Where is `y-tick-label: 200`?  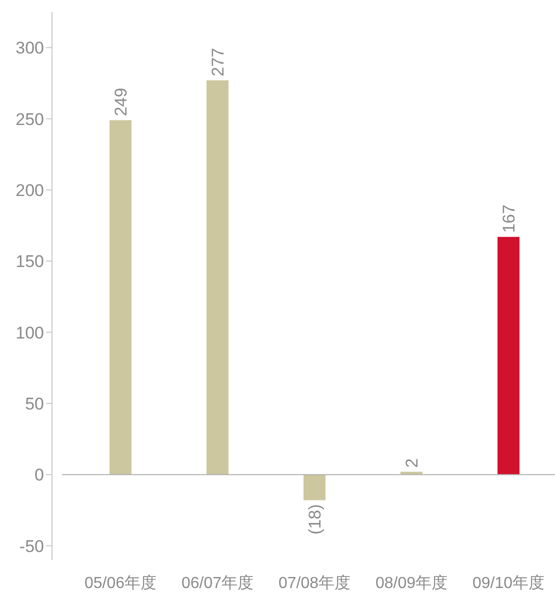 y-tick-label: 200 is located at coordinates (30, 190).